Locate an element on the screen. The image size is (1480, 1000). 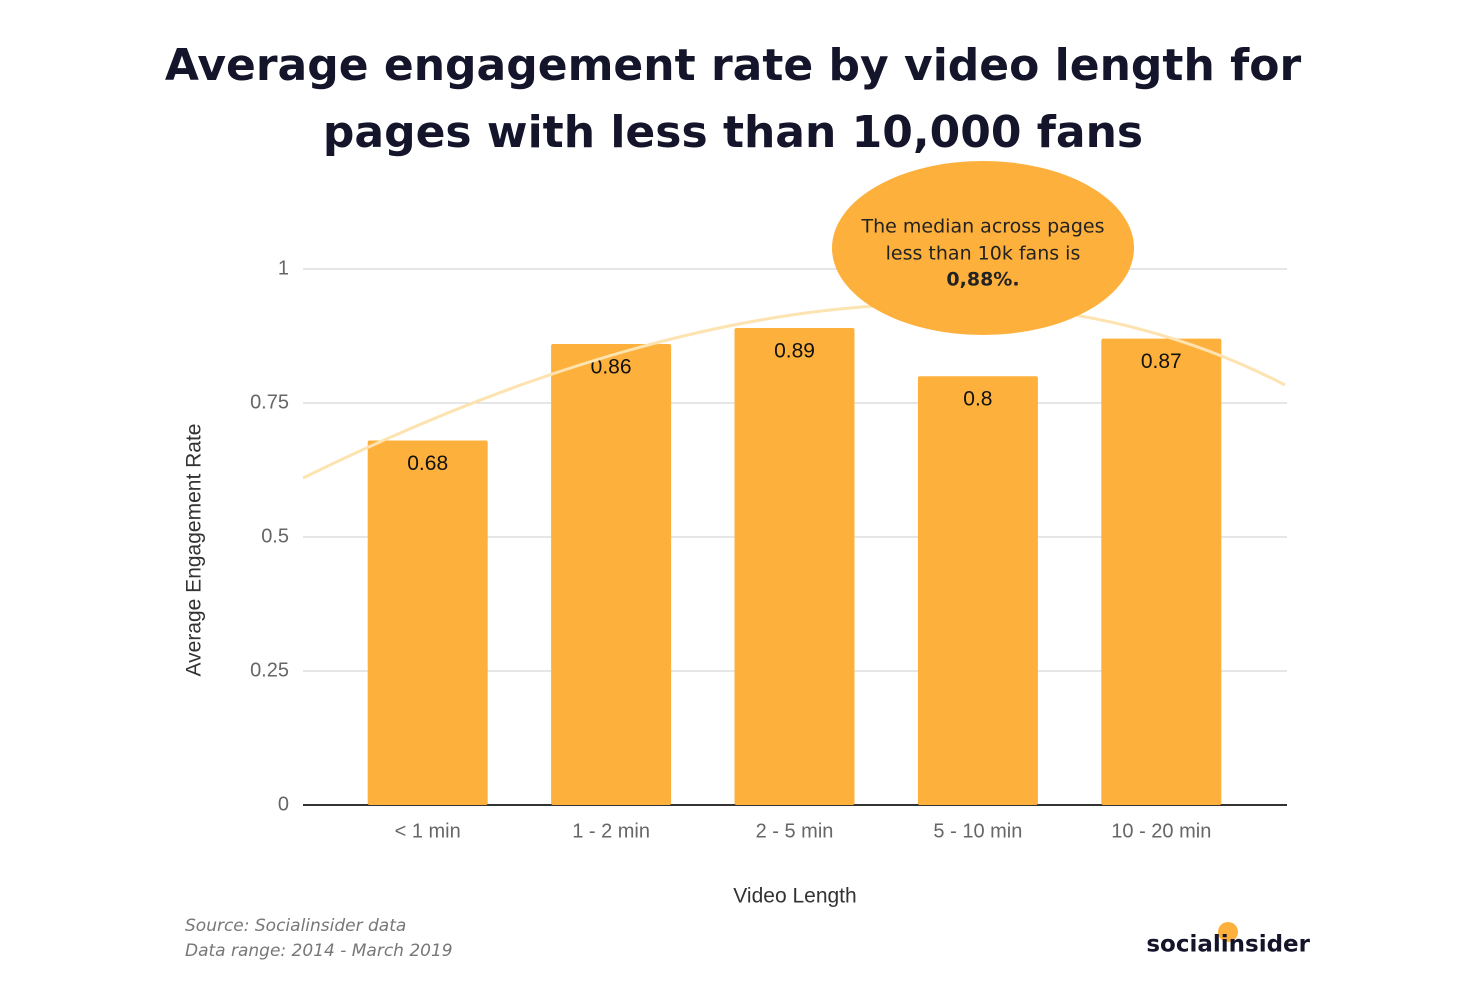
trend-curve is located at coordinates (794, 391).